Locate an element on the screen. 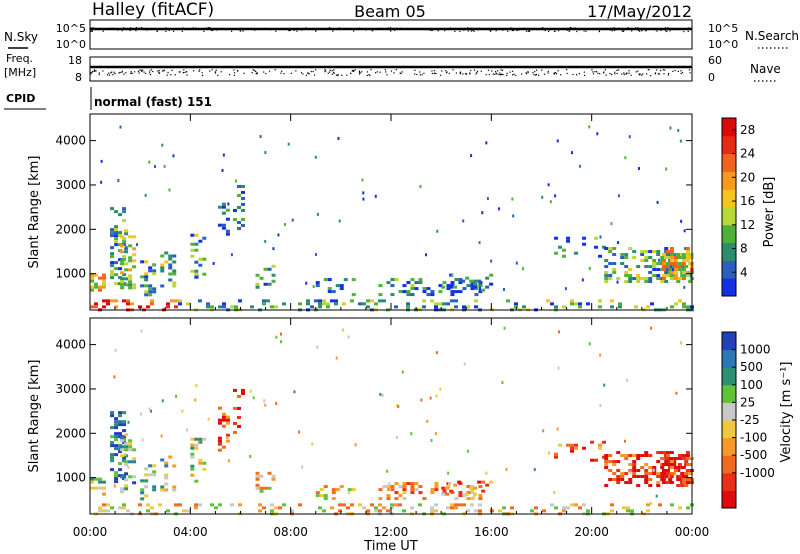  nave-trace is located at coordinates (390, 73).